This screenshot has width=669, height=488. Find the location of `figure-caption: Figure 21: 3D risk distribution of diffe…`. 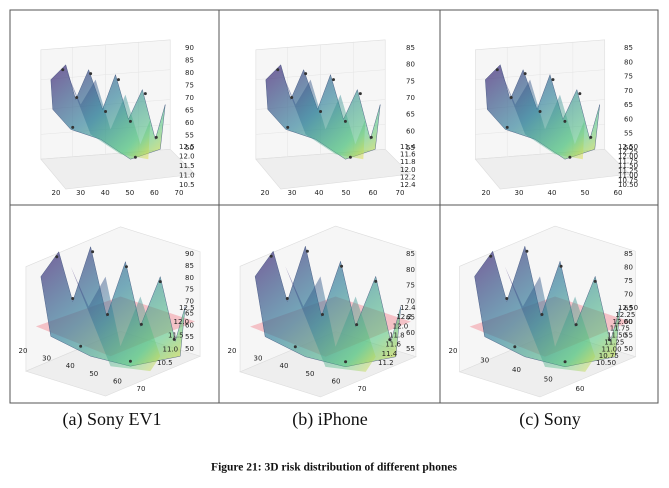

figure-caption: Figure 21: 3D risk distribution of diffe… is located at coordinates (334, 468).